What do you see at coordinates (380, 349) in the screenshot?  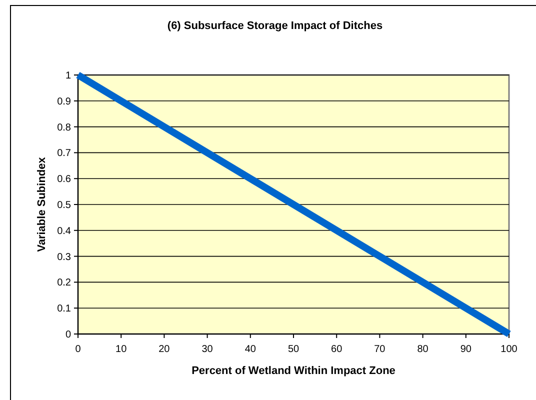 I see `x-tick-label: 70` at bounding box center [380, 349].